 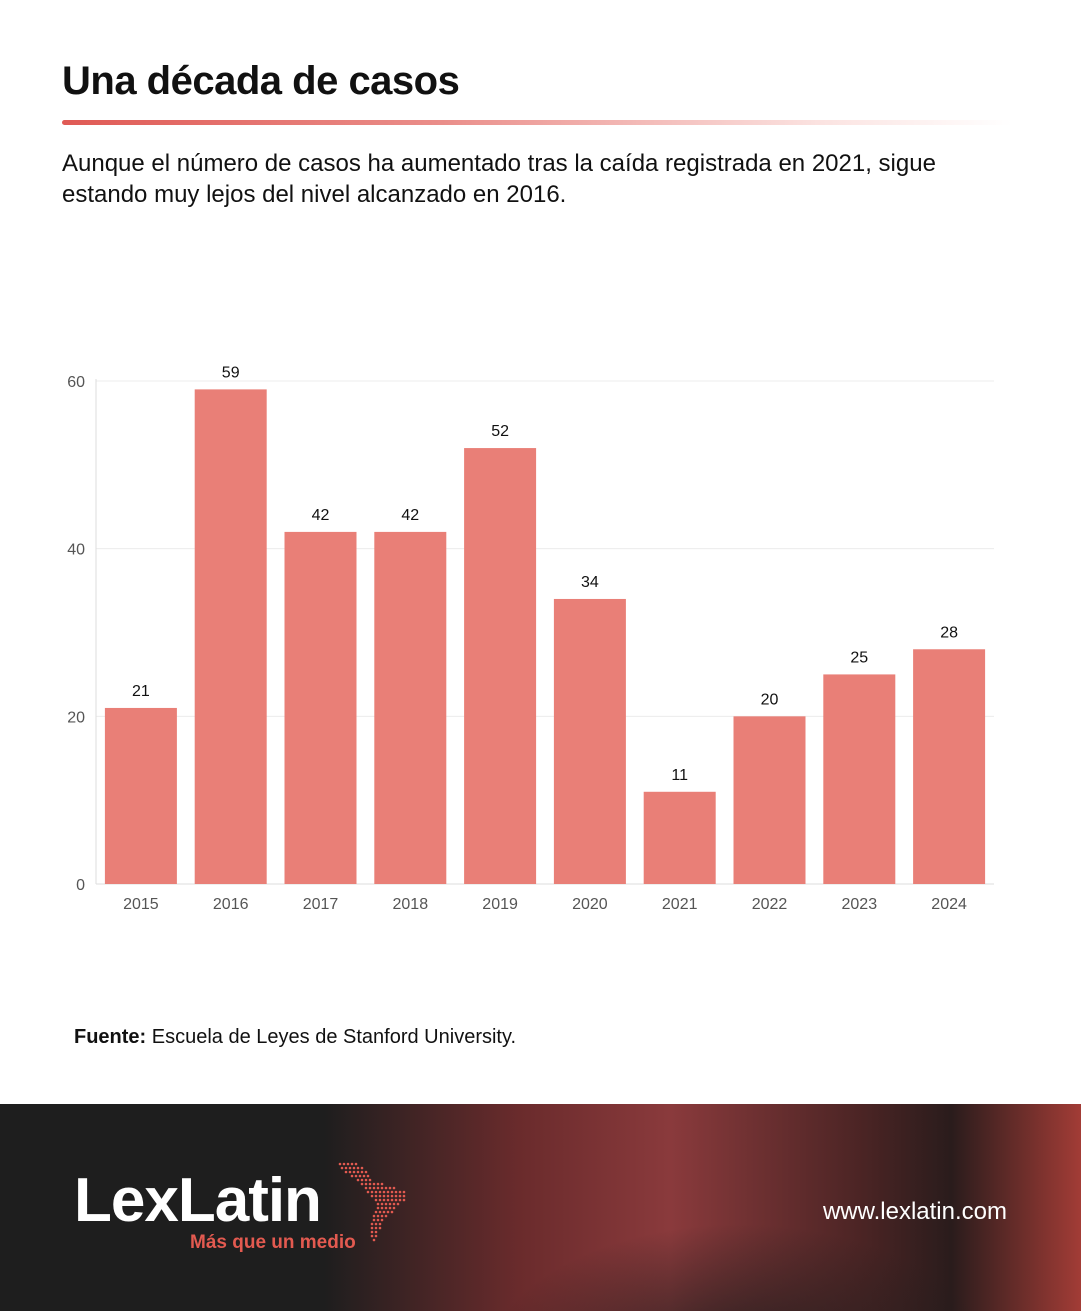 I want to click on x-tick-label: 2024, so click(x=949, y=904).